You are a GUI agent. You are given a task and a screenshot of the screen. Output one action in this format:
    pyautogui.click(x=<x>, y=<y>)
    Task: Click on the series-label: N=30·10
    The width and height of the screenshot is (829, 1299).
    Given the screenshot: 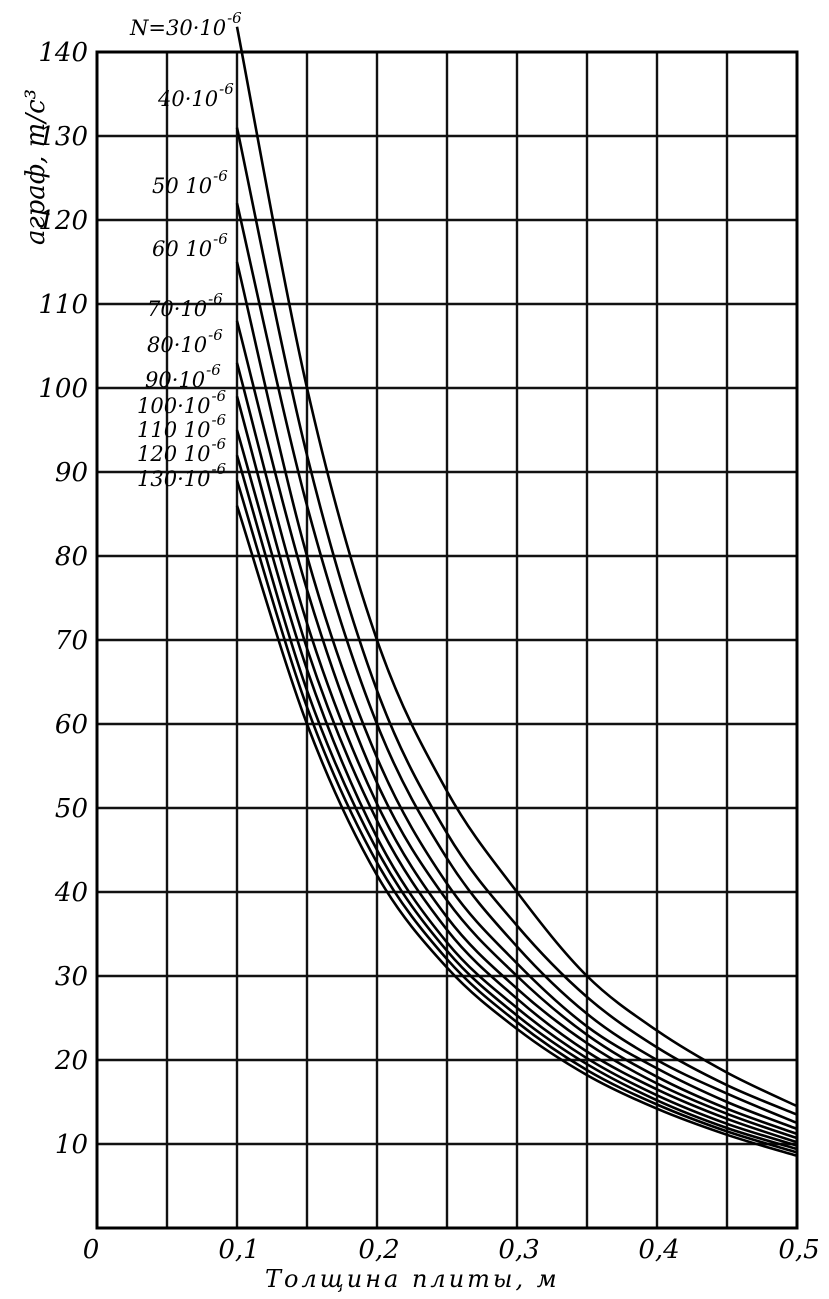 What is the action you would take?
    pyautogui.click(x=177, y=28)
    